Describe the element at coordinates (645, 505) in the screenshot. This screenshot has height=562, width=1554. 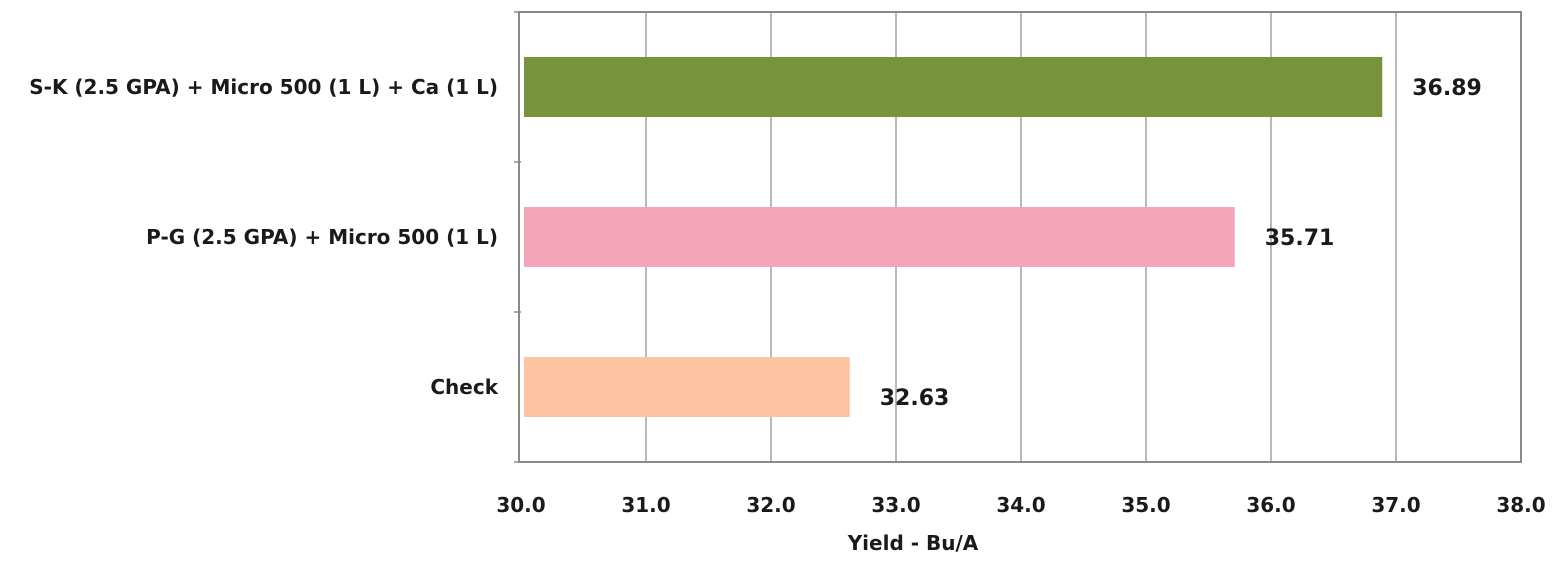
I see `x-tick-label: 31.0` at that location.